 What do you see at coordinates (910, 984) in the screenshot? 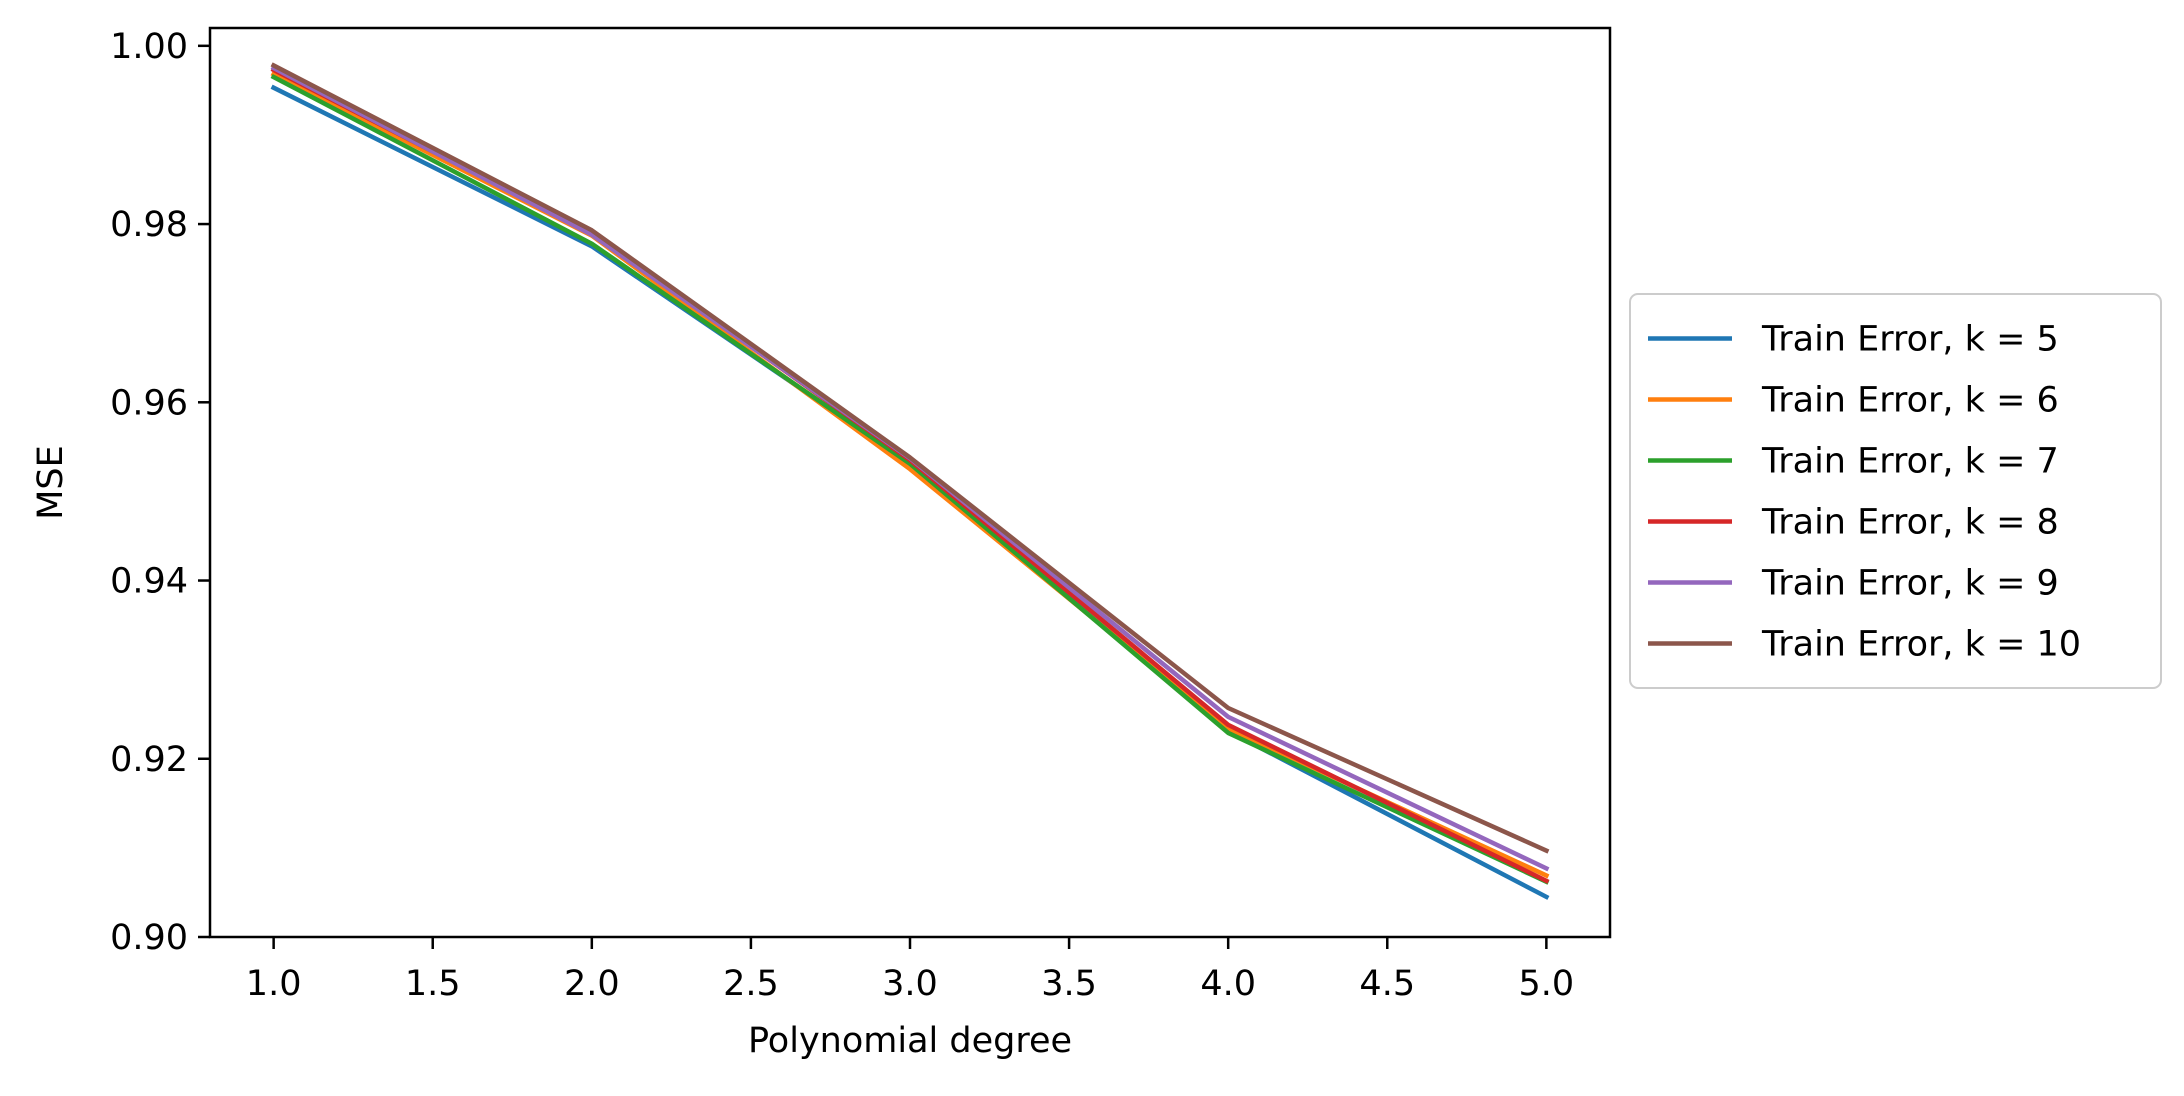
I see `x-tick-label: 3.0` at bounding box center [910, 984].